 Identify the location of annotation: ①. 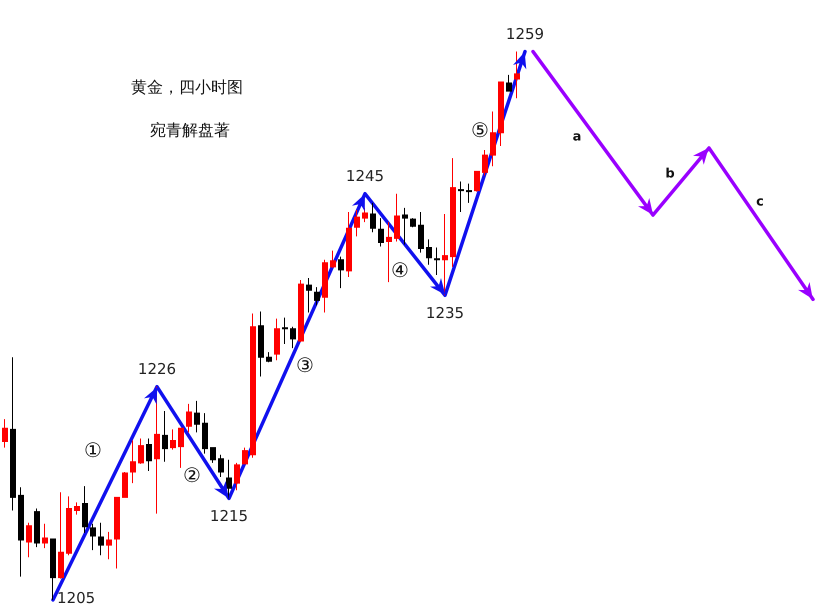
(93, 450).